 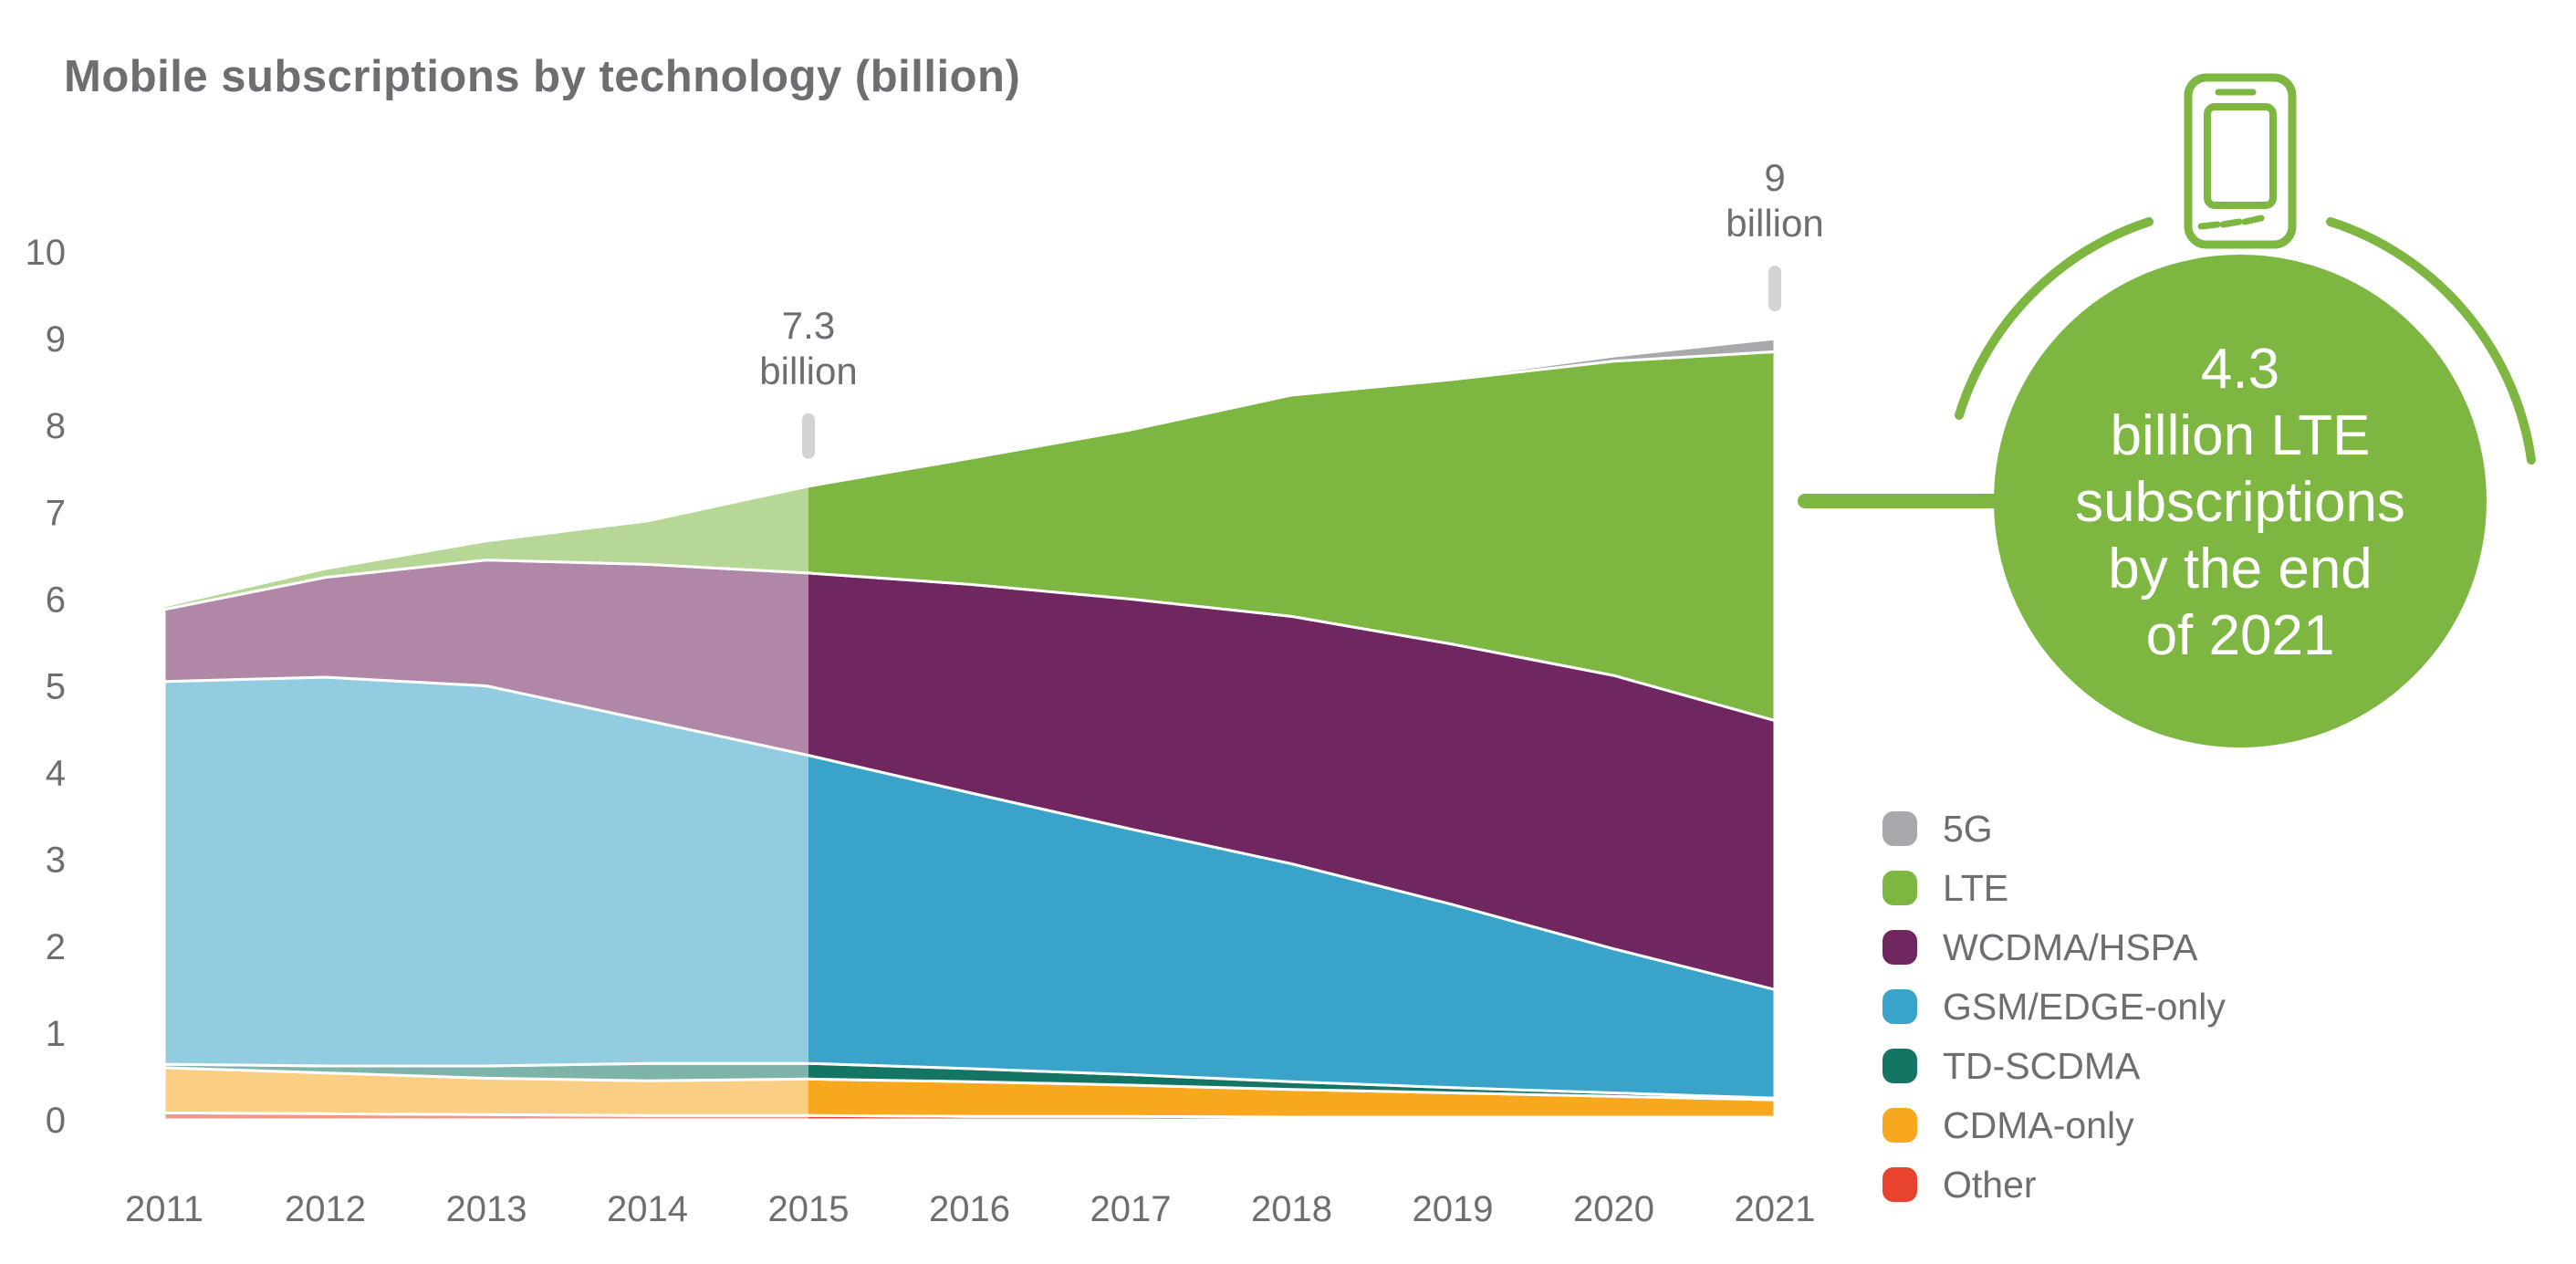 What do you see at coordinates (56, 1034) in the screenshot?
I see `y-axis-label-1: 1` at bounding box center [56, 1034].